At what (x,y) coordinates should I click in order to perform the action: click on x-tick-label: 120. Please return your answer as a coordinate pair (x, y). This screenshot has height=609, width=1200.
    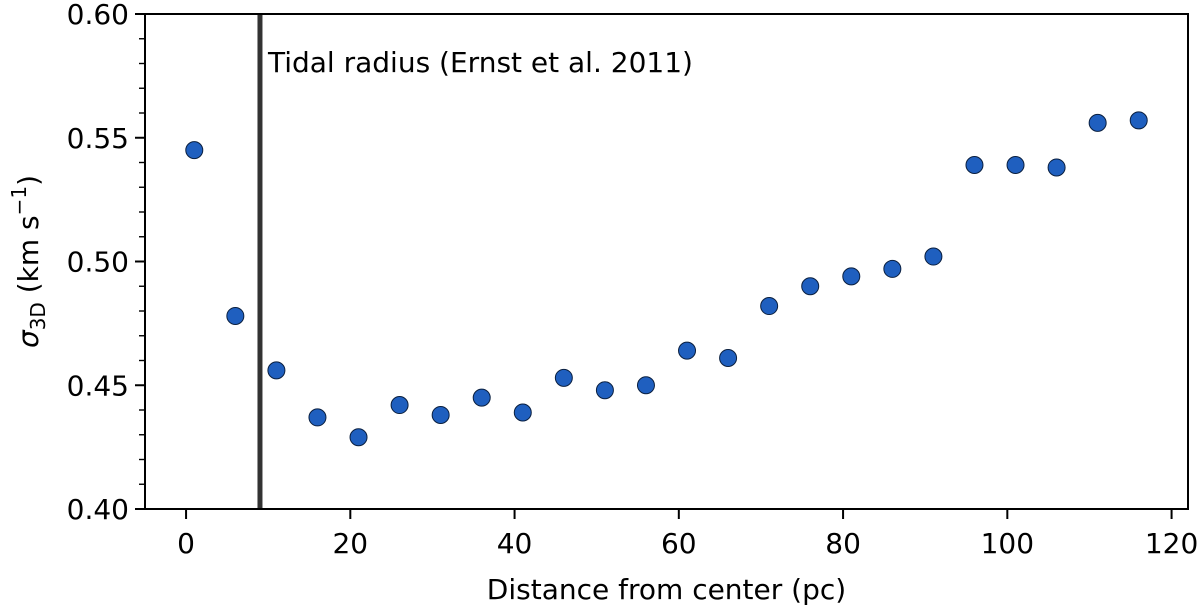
    Looking at the image, I should click on (1171, 543).